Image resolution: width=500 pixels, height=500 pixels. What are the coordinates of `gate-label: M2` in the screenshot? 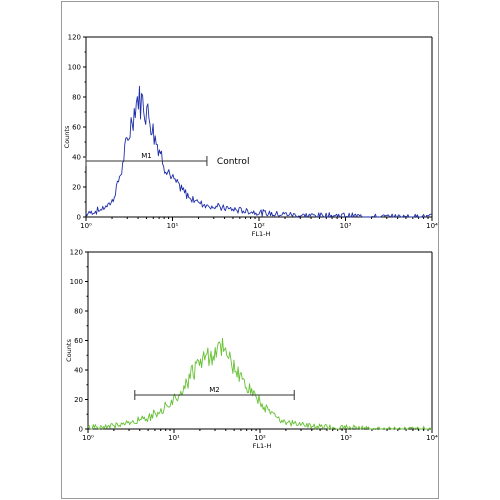 It's located at (214, 390).